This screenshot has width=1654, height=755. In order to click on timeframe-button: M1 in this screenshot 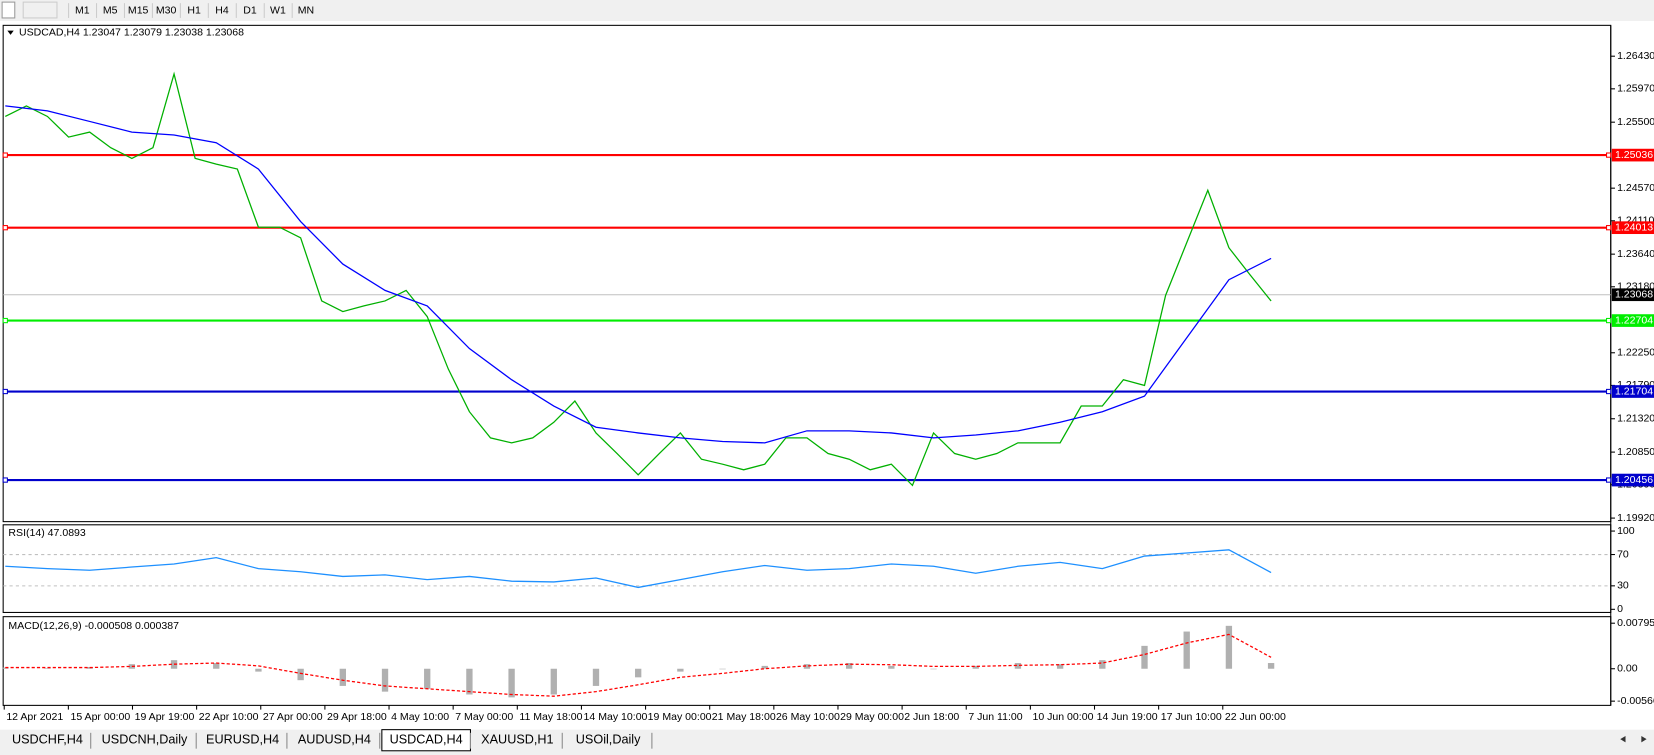, I will do `click(82, 10)`.